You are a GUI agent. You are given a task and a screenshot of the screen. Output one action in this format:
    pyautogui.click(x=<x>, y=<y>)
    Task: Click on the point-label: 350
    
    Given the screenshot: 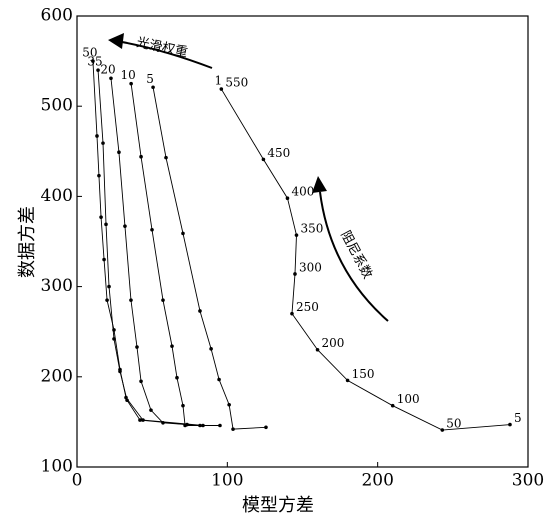 What is the action you would take?
    pyautogui.click(x=311, y=229)
    